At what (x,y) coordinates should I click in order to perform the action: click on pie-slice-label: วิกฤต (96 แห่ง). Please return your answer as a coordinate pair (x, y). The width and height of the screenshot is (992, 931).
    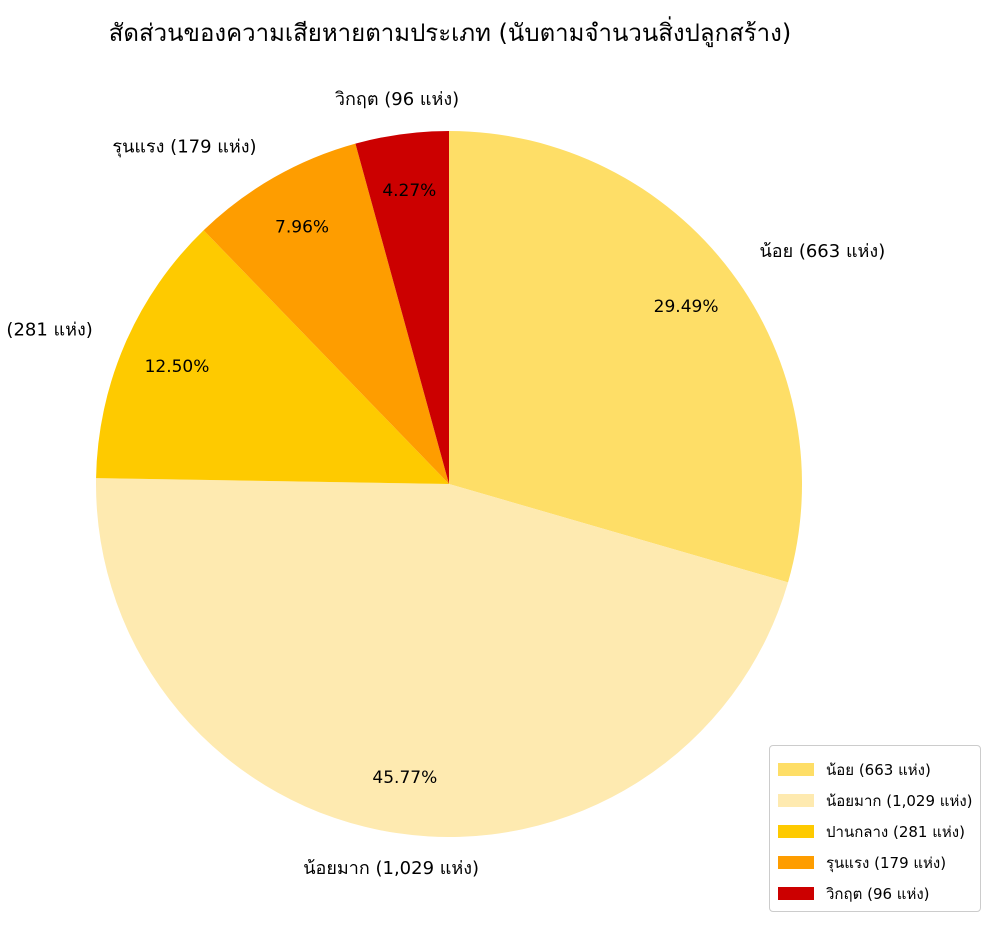
    Looking at the image, I should click on (397, 99).